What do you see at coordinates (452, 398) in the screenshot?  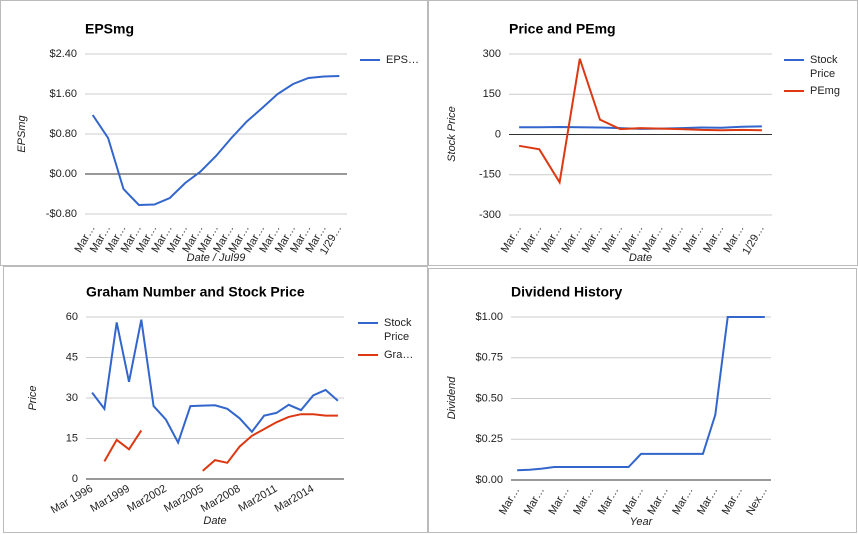 I see `y-axis-label: Dividend` at bounding box center [452, 398].